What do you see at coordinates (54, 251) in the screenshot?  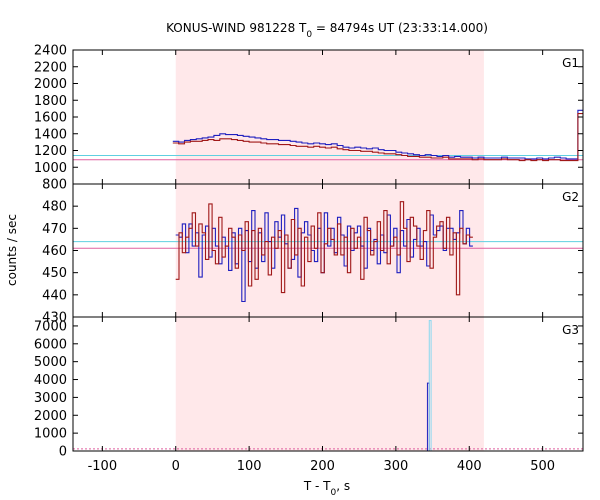 I see `y-tick-label: 460` at bounding box center [54, 251].